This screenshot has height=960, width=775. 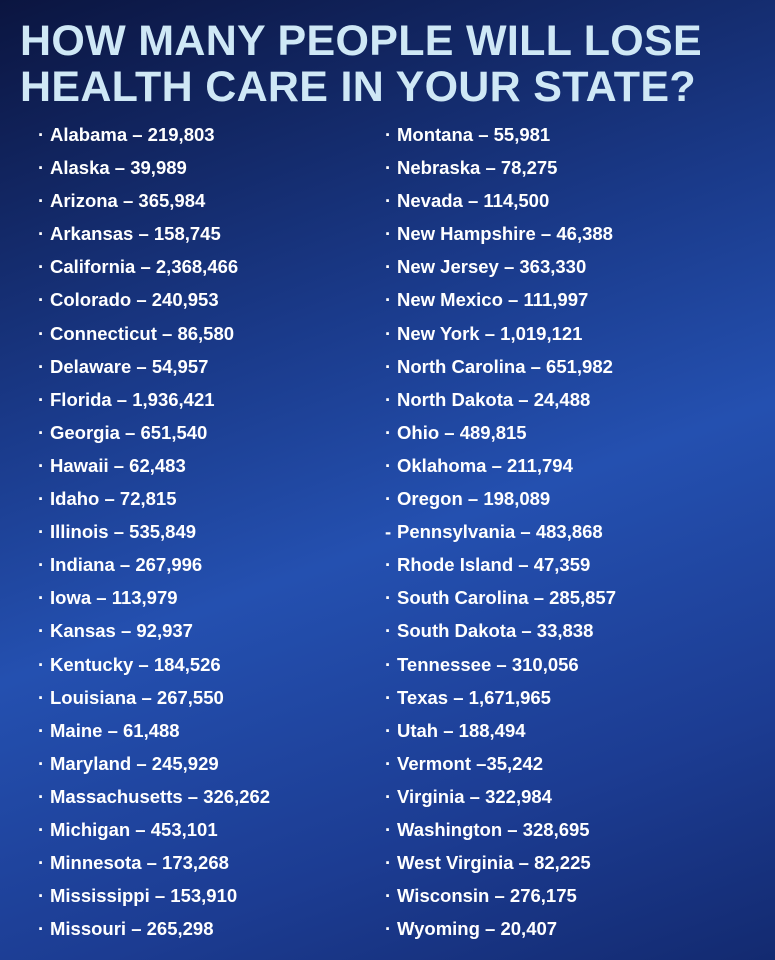 I want to click on list-item: Nebraska – 78,275, so click(x=500, y=167).